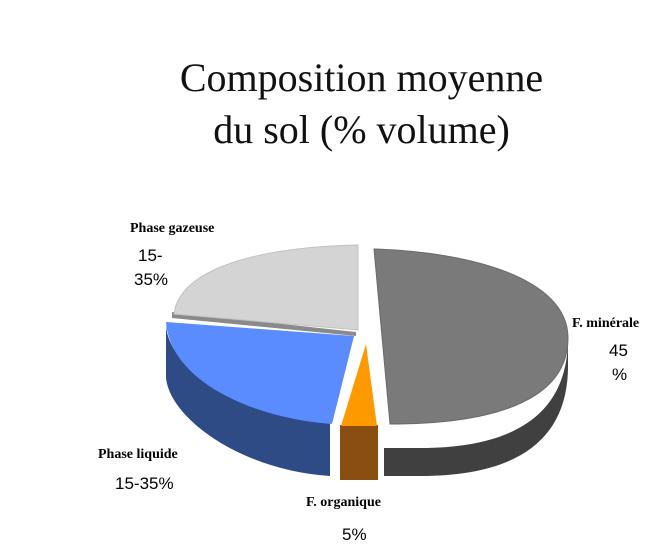 Image resolution: width=663 pixels, height=547 pixels. I want to click on value-phase-gazeuse-line-1: 15-, so click(150, 255).